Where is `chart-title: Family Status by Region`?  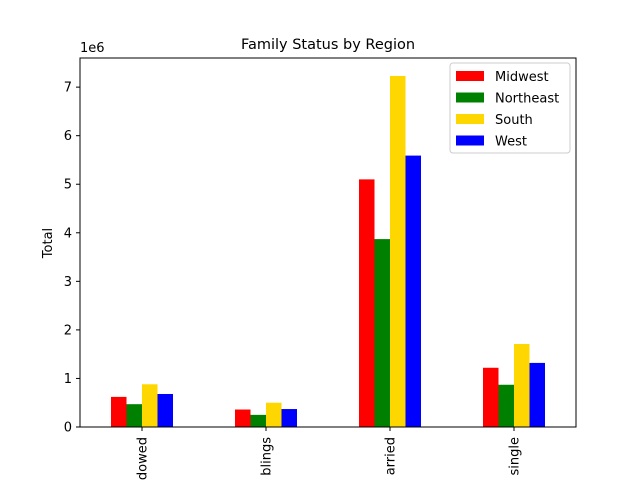
chart-title: Family Status by Region is located at coordinates (328, 45).